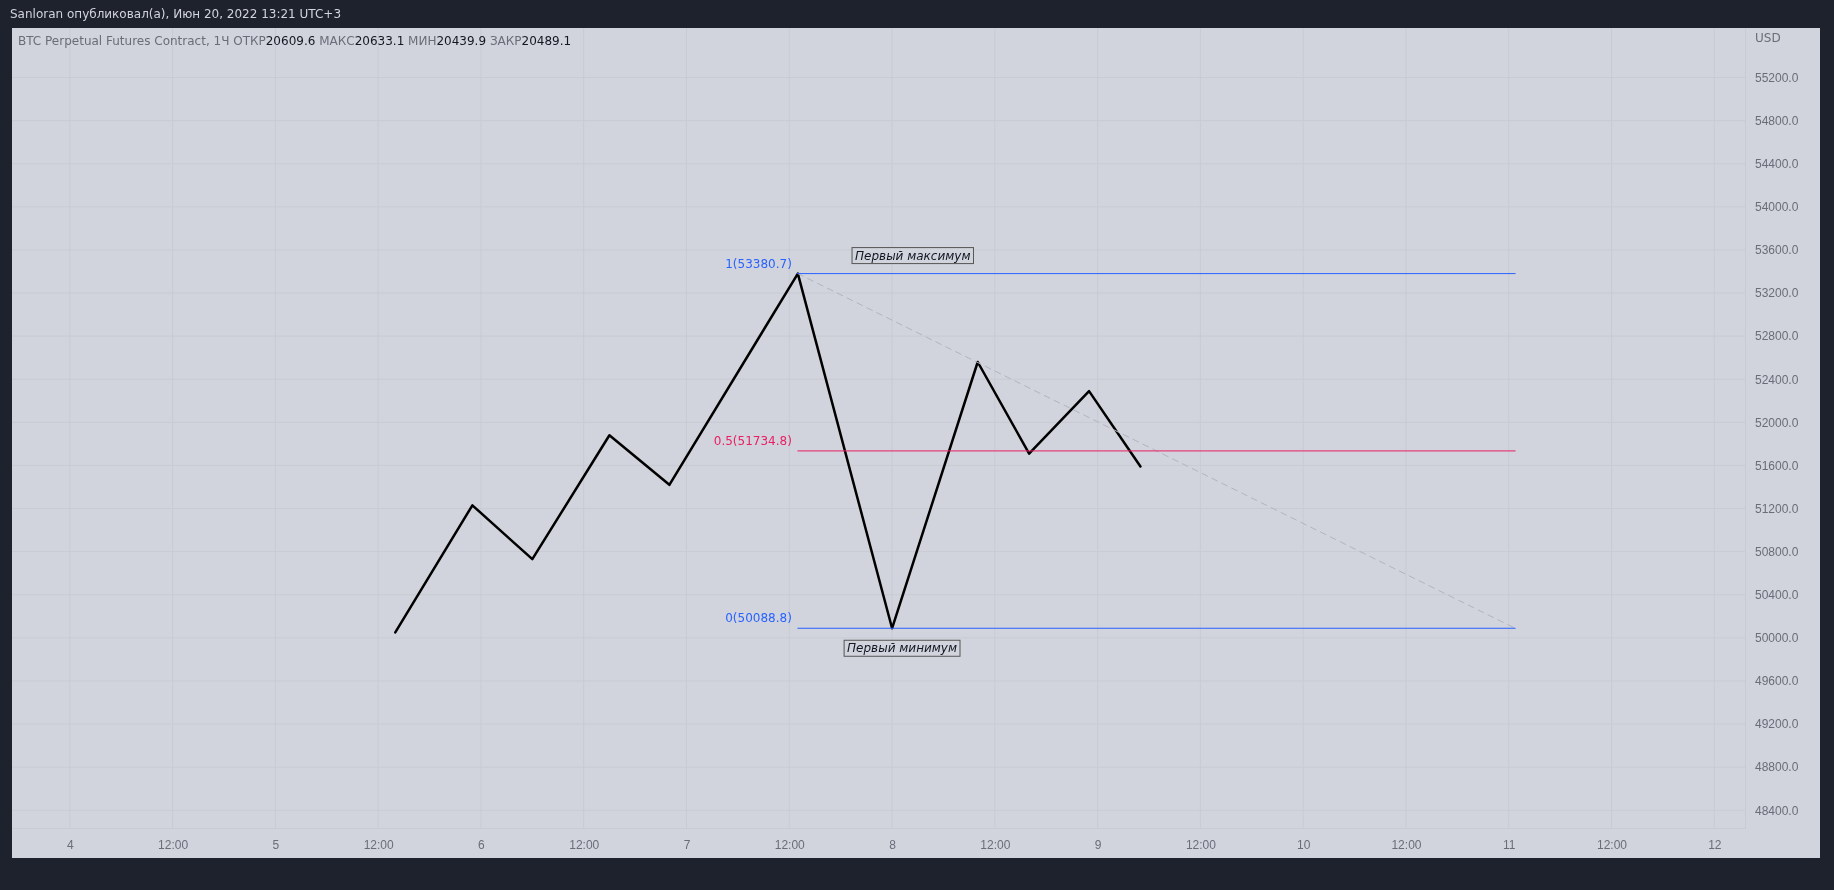  I want to click on y-tick-label: 54800.0, so click(1777, 121).